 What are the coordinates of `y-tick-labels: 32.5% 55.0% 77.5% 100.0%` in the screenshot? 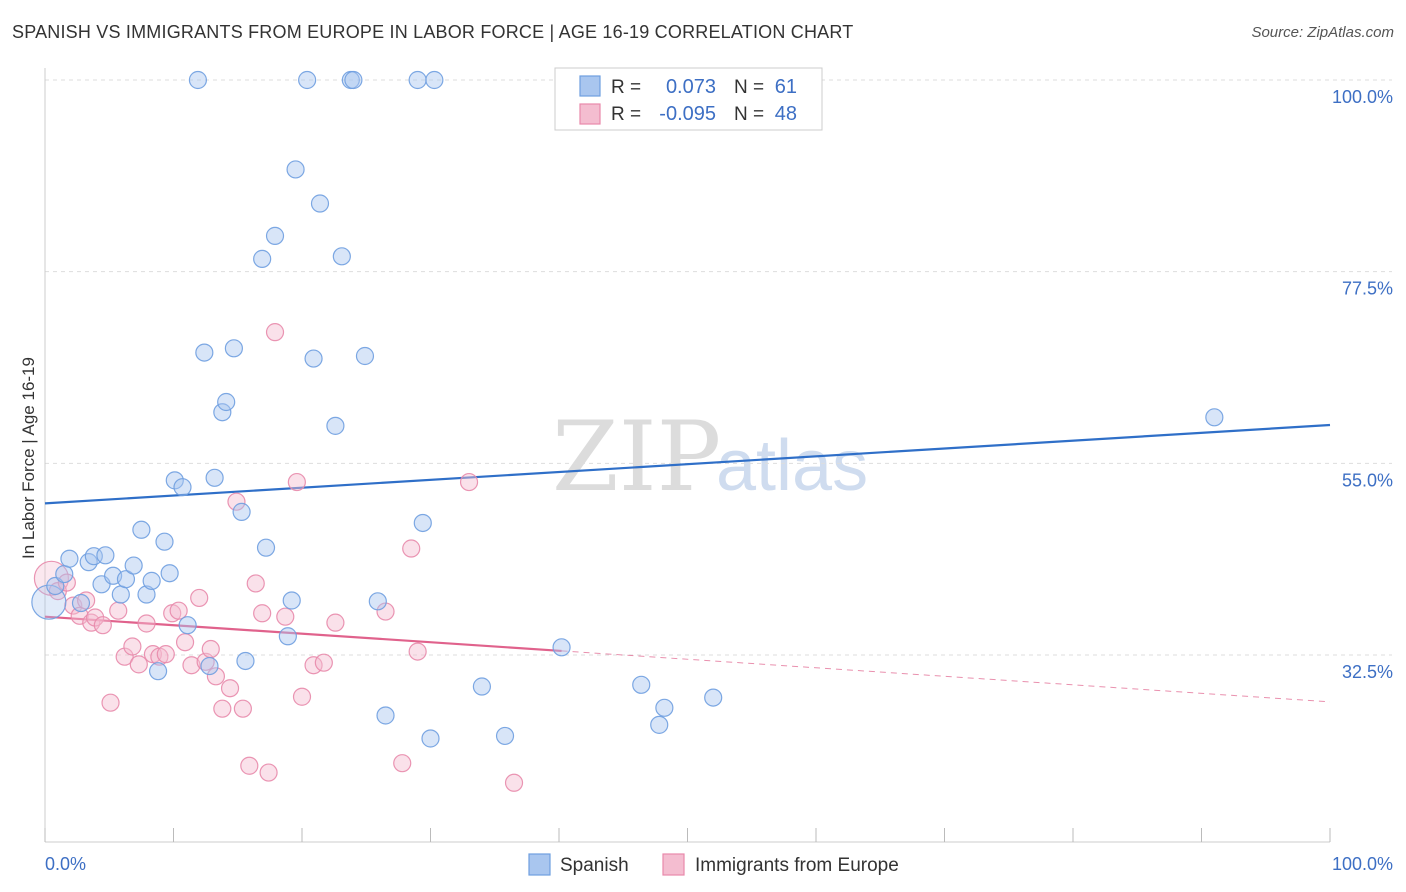 It's located at (1362, 384).